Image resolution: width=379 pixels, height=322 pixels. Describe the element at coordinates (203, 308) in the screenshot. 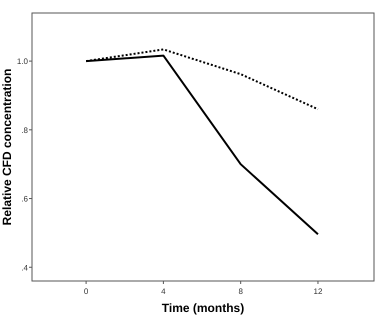

I see `x-axis-title: Time (months)` at that location.